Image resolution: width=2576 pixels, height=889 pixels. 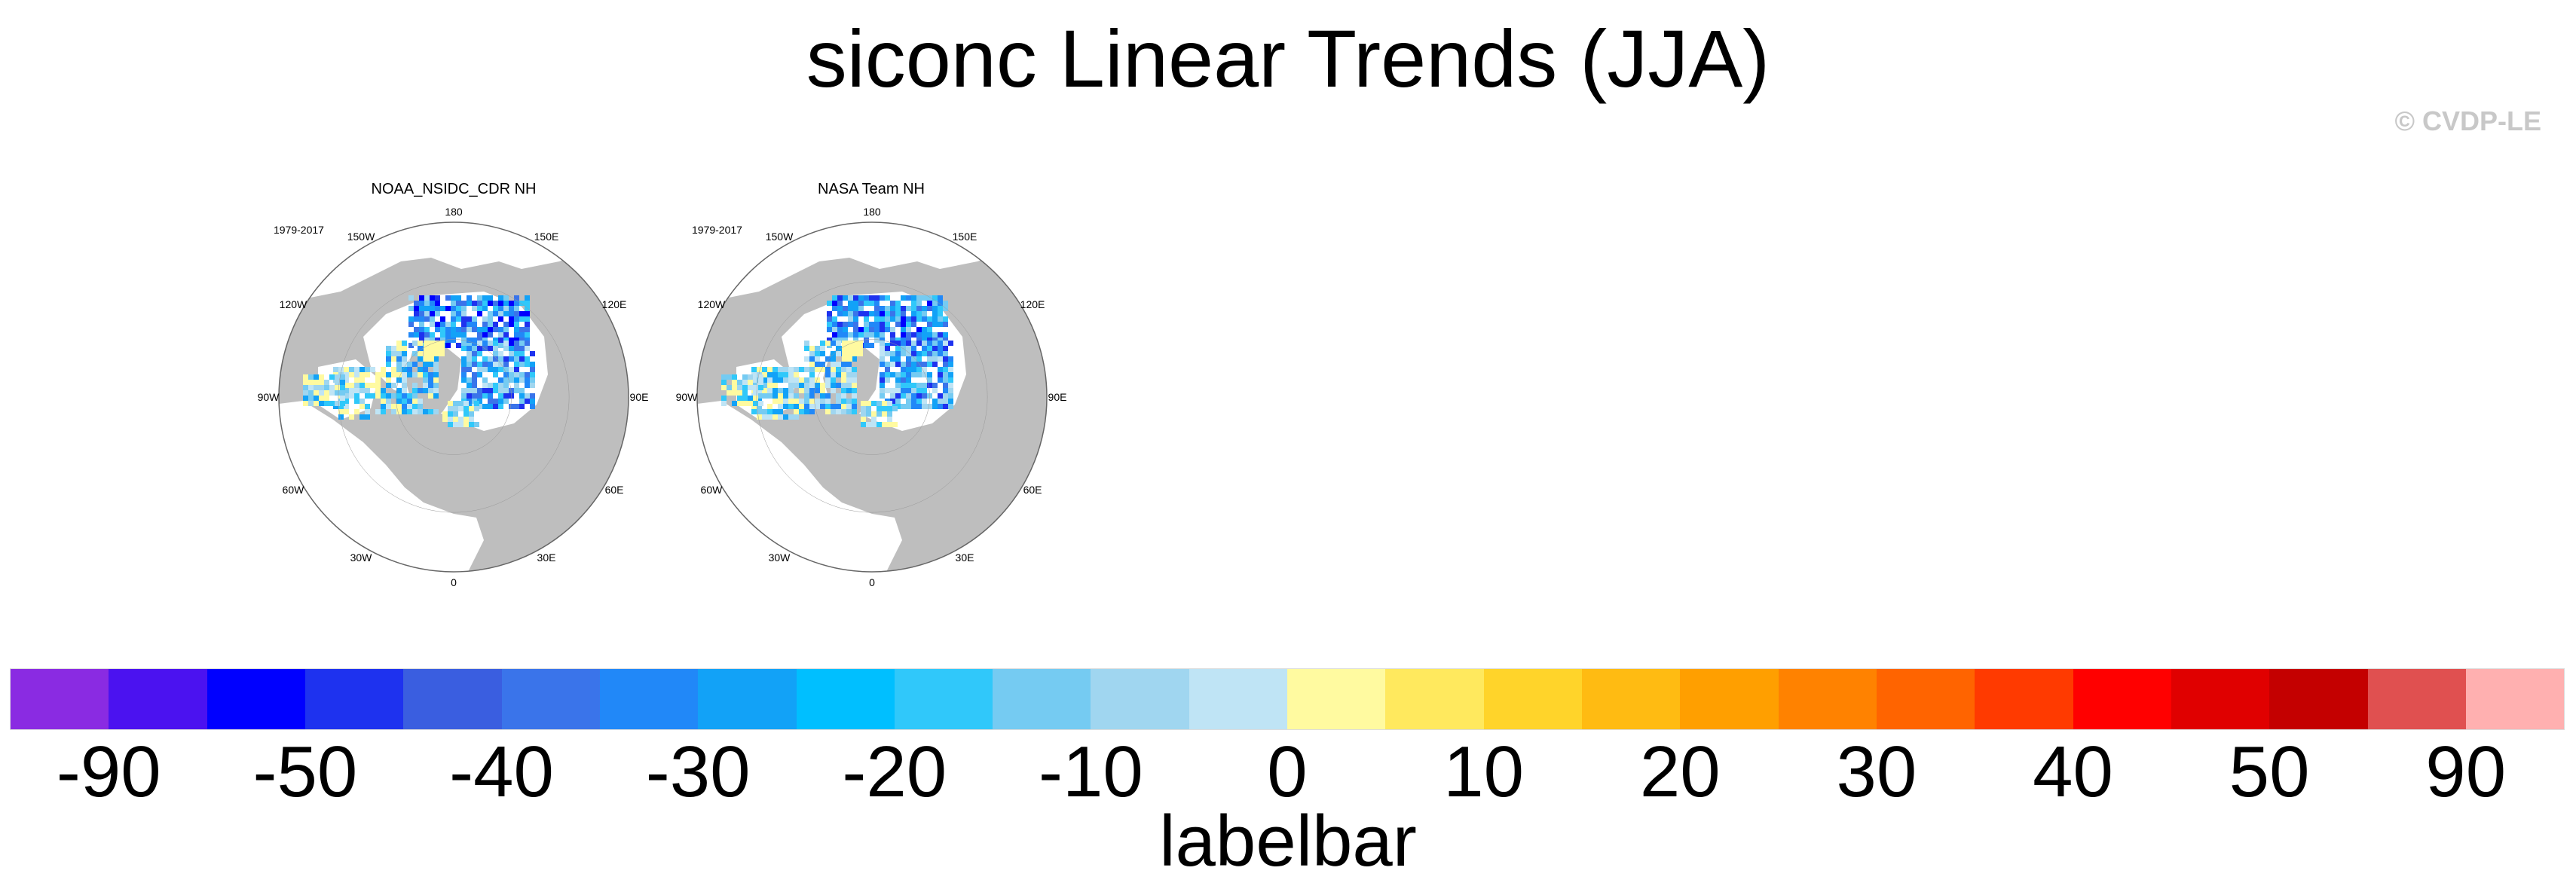 What do you see at coordinates (871, 189) in the screenshot?
I see `panel-title-nasa: NASA Team NH` at bounding box center [871, 189].